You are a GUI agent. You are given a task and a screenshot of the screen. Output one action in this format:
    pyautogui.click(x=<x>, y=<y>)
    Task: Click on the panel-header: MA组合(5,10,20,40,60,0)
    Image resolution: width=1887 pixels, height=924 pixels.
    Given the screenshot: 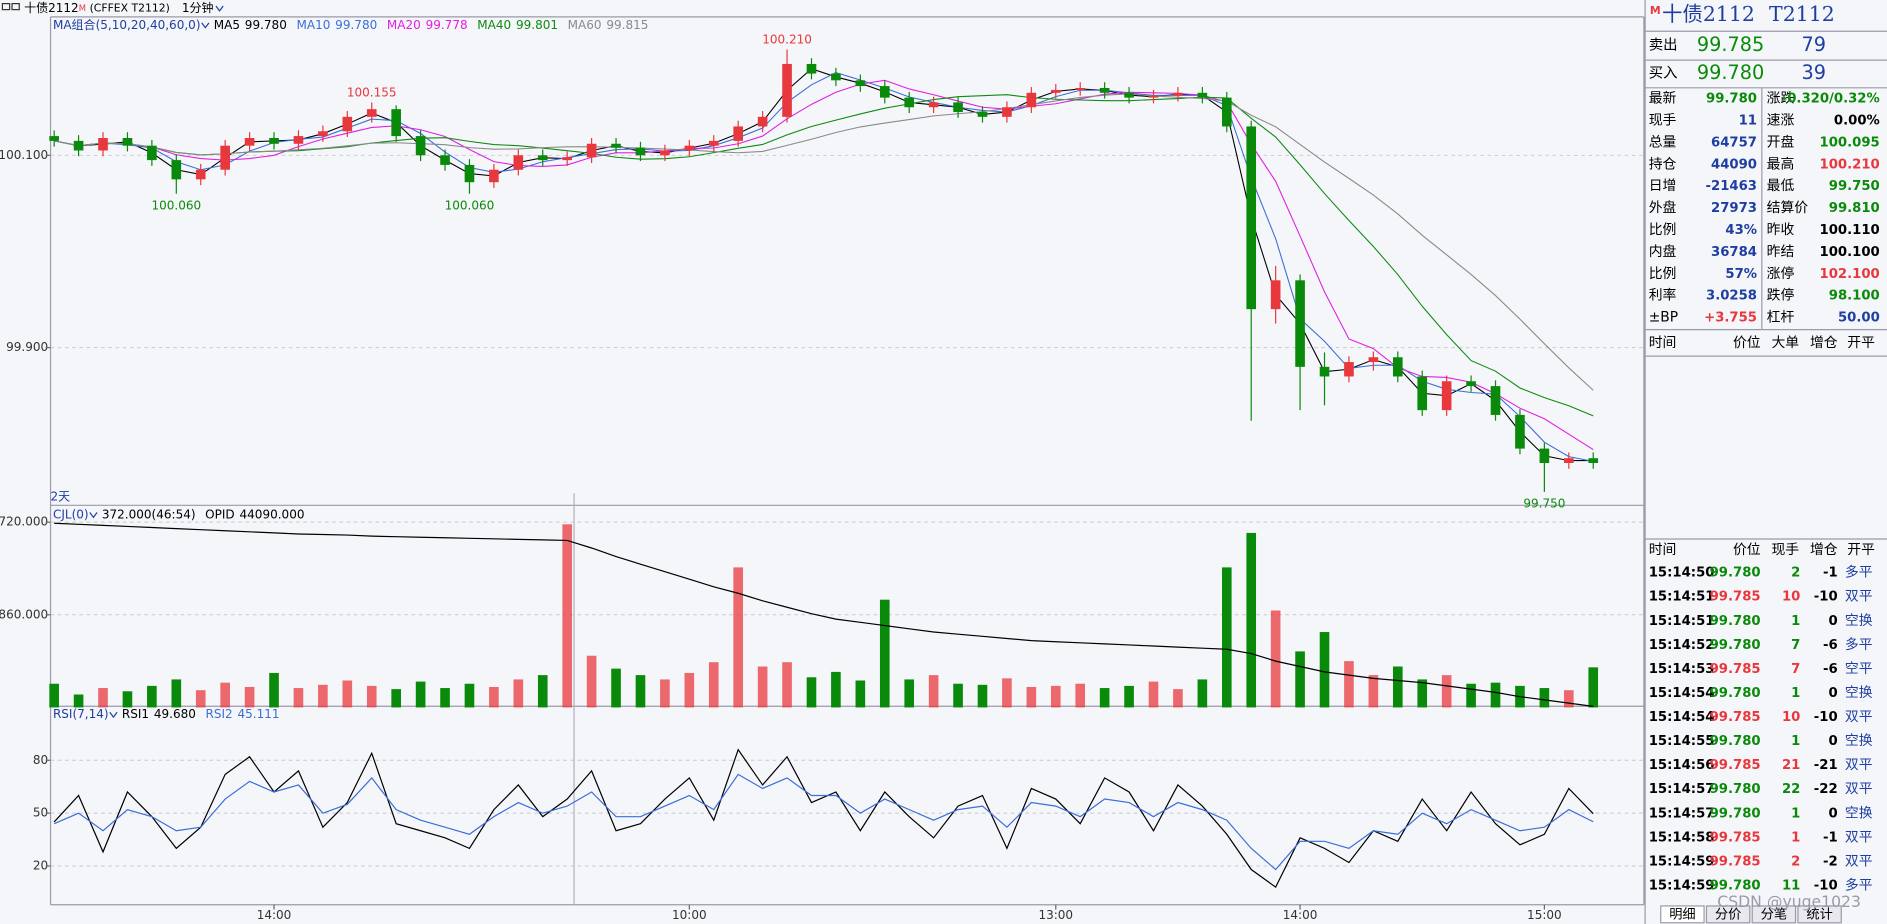 What is the action you would take?
    pyautogui.click(x=127, y=24)
    